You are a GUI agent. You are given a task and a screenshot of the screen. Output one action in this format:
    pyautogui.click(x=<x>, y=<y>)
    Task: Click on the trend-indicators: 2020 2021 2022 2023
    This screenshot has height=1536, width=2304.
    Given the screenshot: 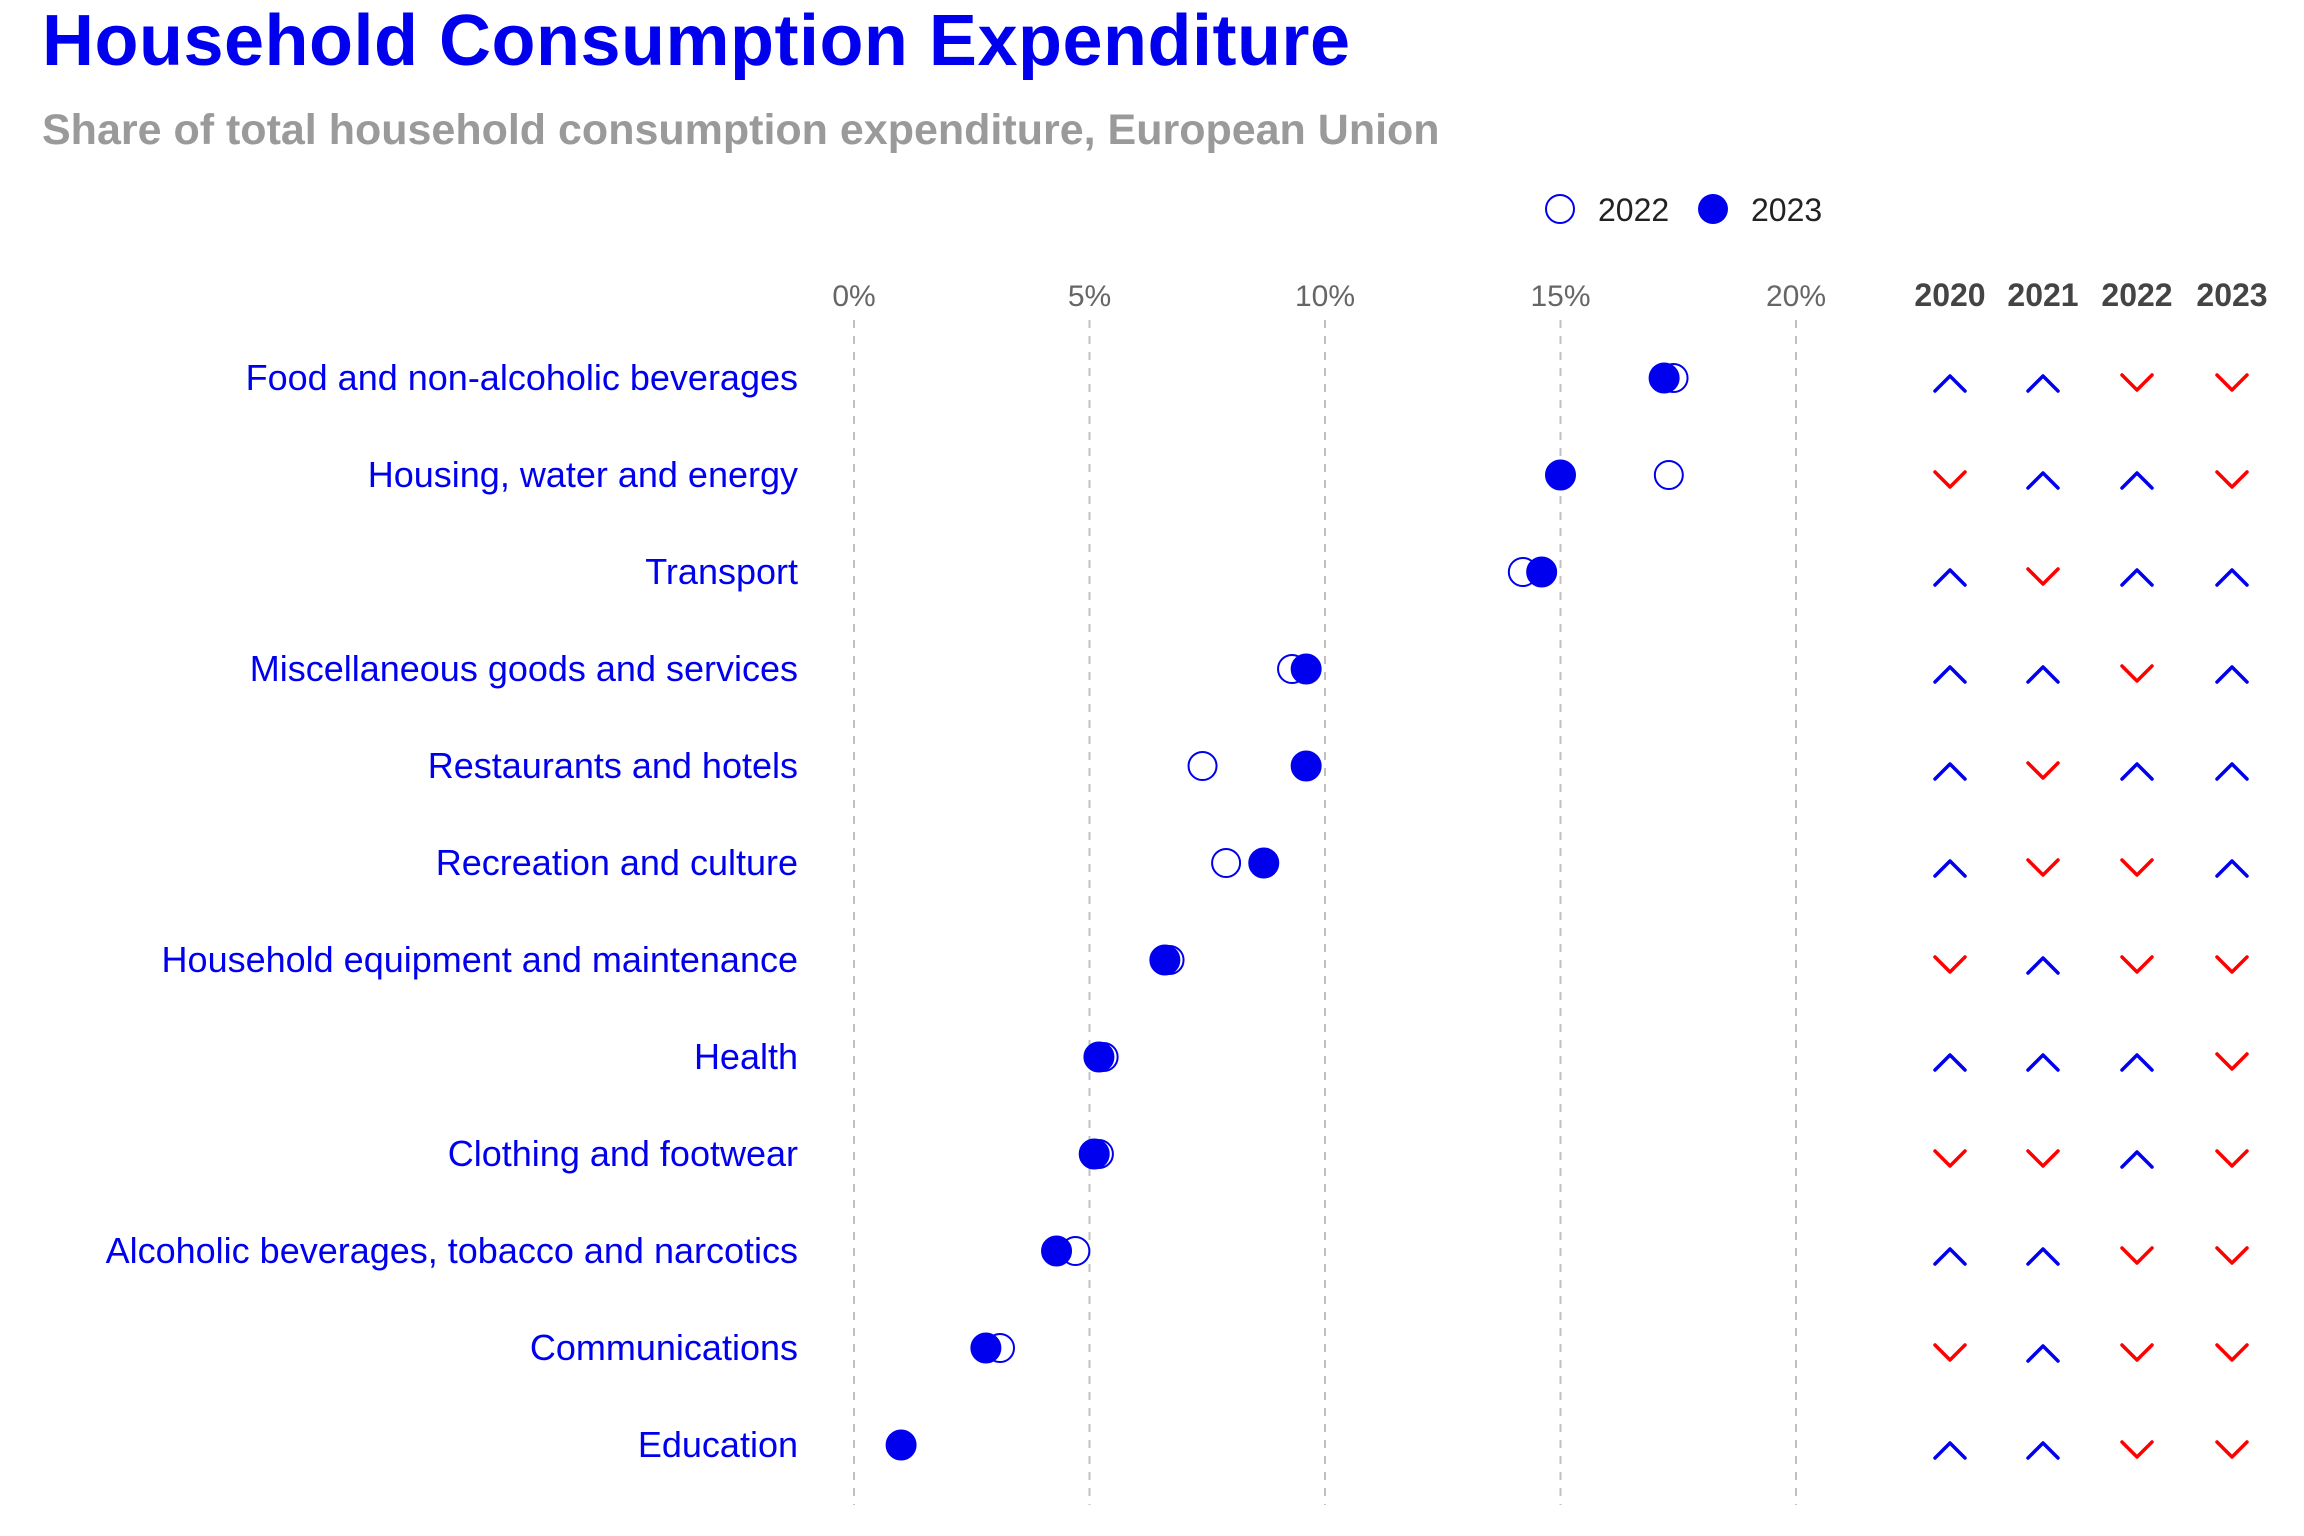 What is the action you would take?
    pyautogui.click(x=2090, y=867)
    